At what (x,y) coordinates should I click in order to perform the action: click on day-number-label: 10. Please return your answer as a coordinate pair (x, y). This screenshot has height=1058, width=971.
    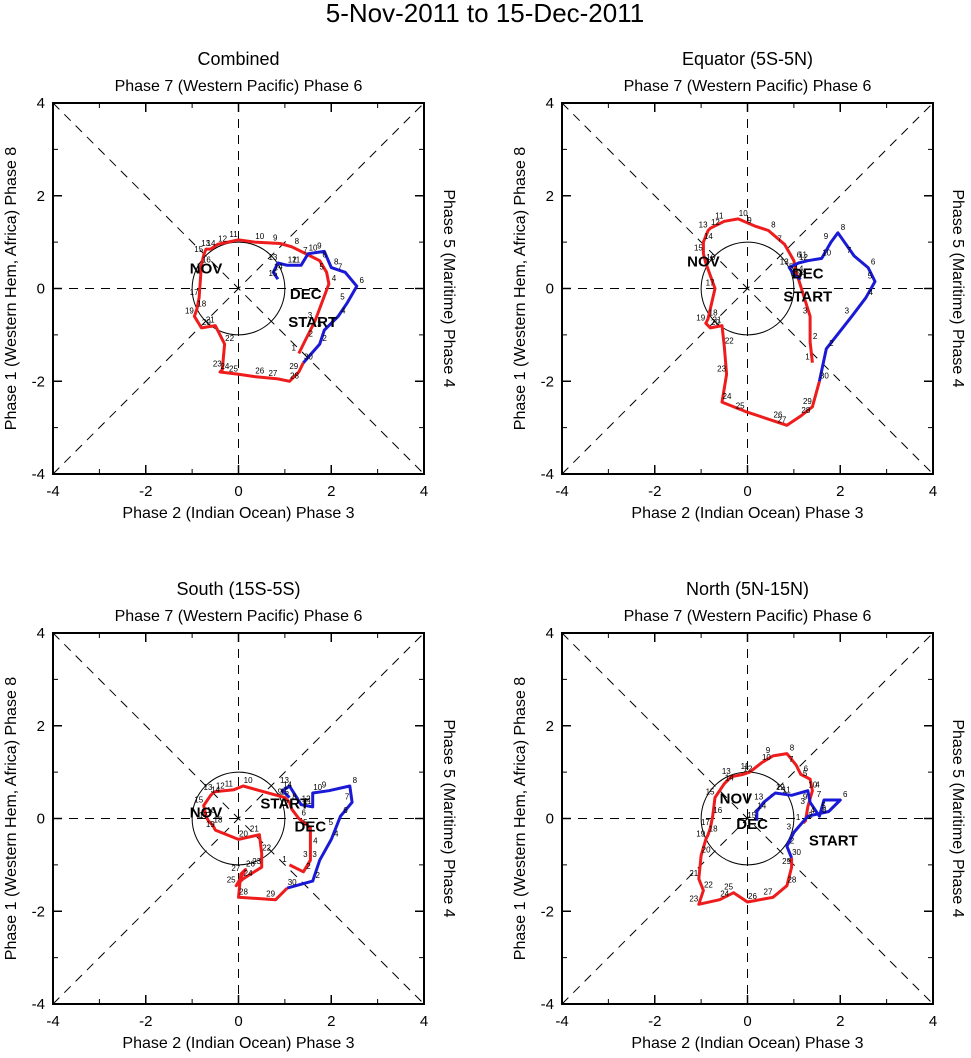
    Looking at the image, I should click on (313, 248).